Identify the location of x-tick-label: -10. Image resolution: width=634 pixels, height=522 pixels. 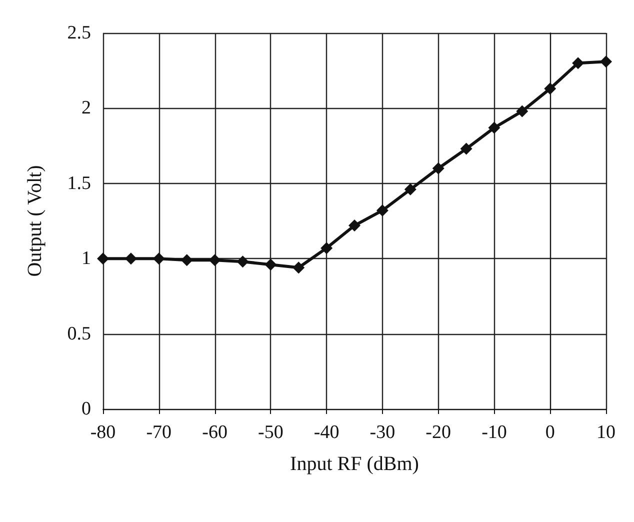
(494, 432).